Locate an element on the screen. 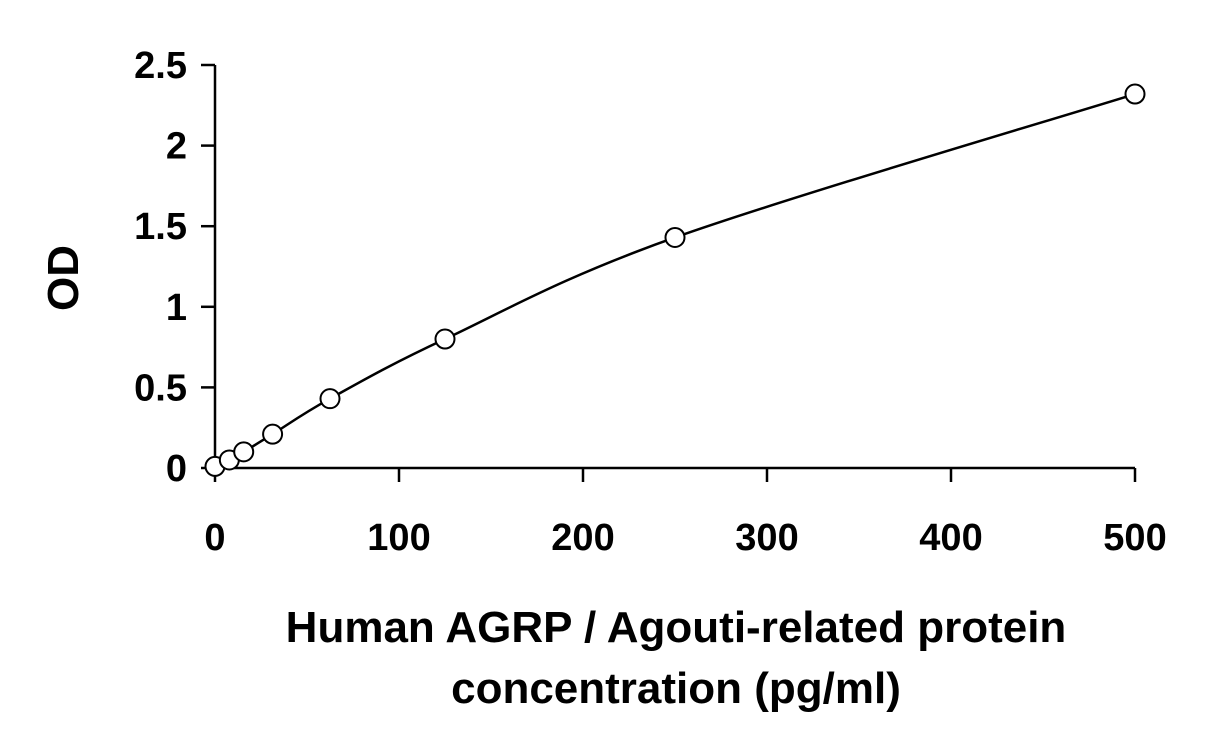 The image size is (1231, 745). y-axis-ticks: 0 0.5 1 1.5 2 2.5 is located at coordinates (174, 267).